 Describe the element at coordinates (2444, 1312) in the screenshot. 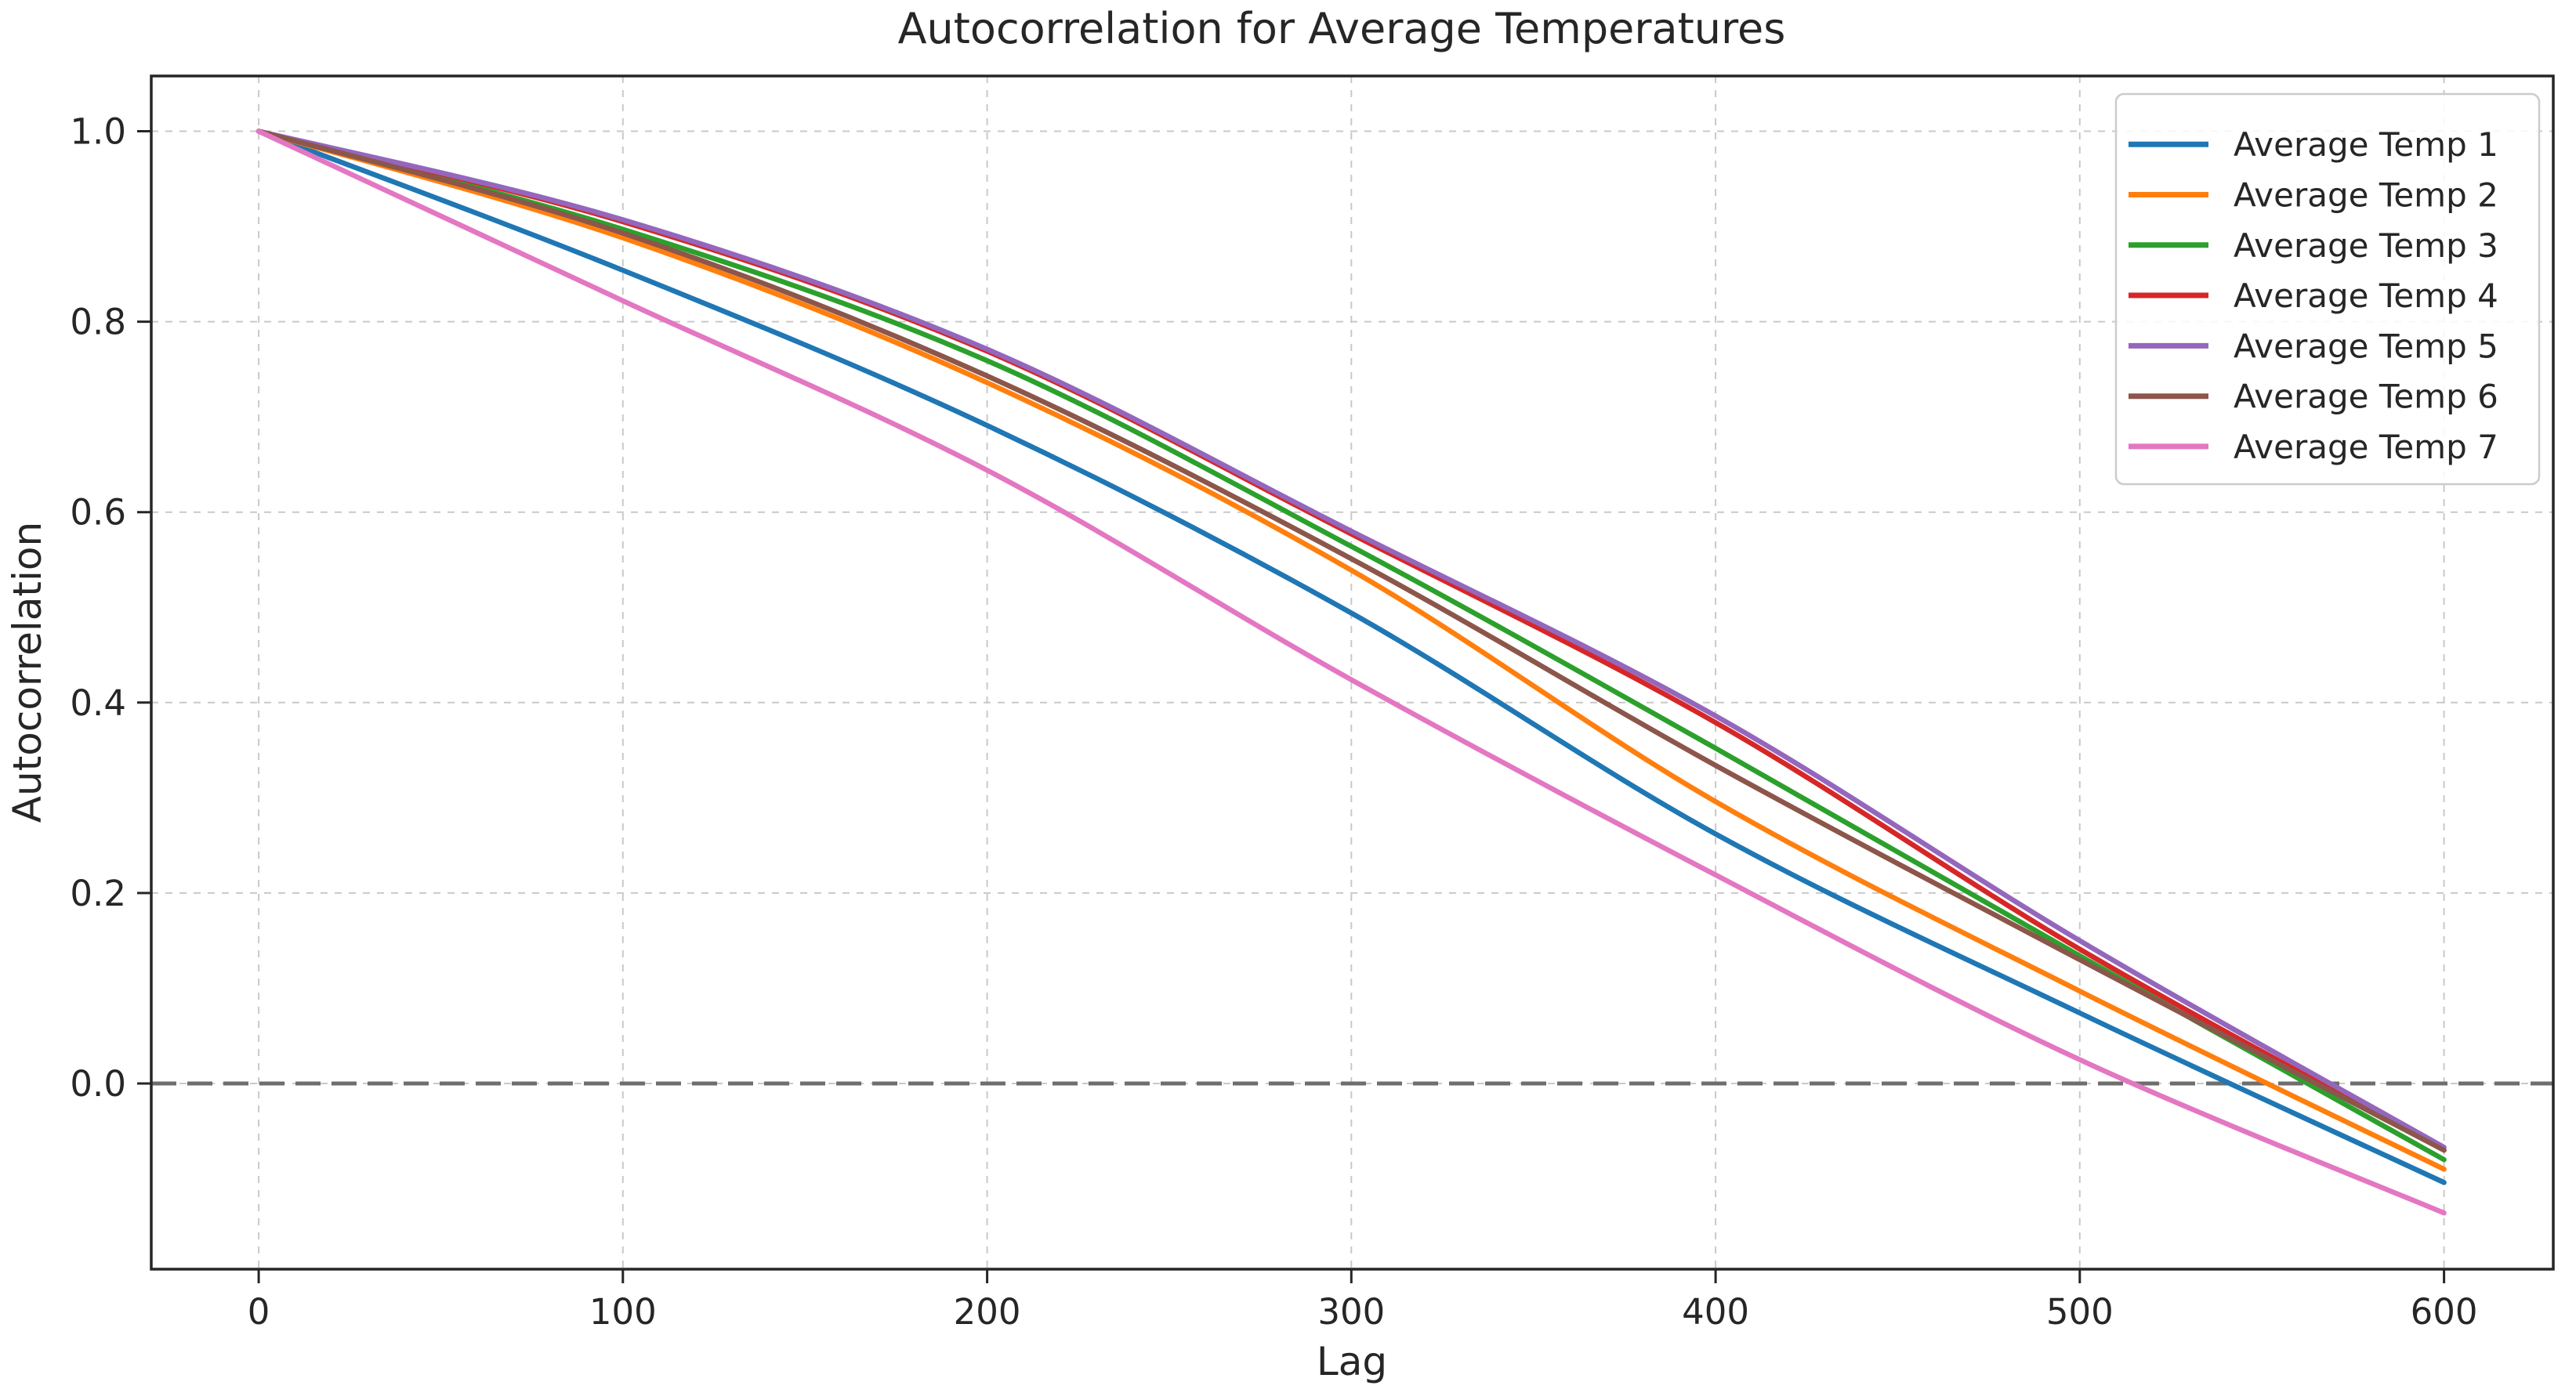

I see `x-tick-label: 600` at that location.